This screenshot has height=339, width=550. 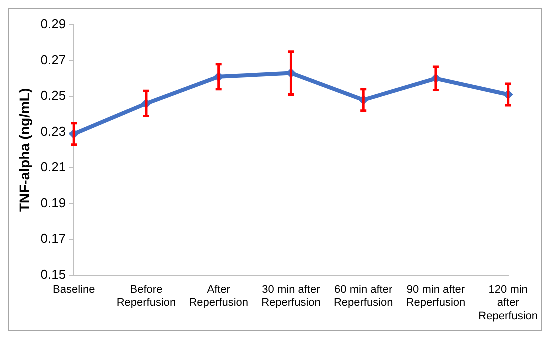 I want to click on y-tick-label: 0.25, so click(x=53, y=96).